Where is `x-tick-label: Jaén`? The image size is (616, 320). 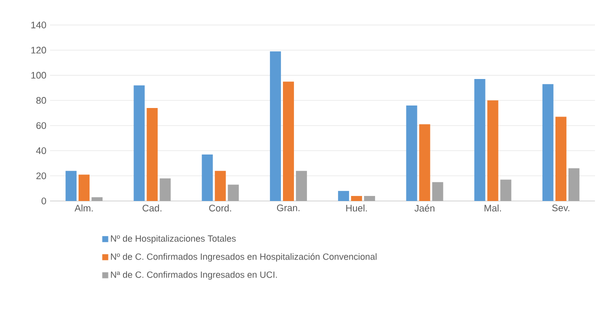
x-tick-label: Jaén is located at coordinates (424, 208).